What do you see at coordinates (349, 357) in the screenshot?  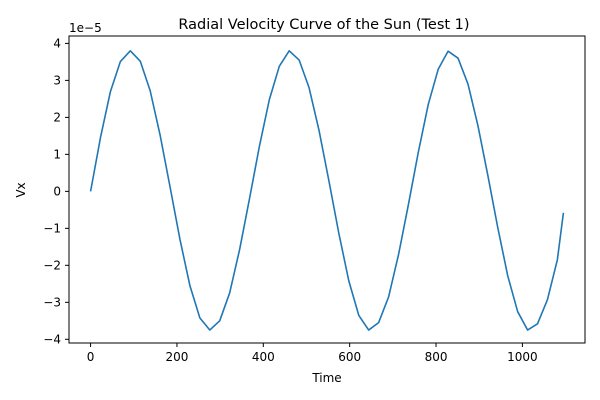 I see `x-tick-label: 600` at bounding box center [349, 357].